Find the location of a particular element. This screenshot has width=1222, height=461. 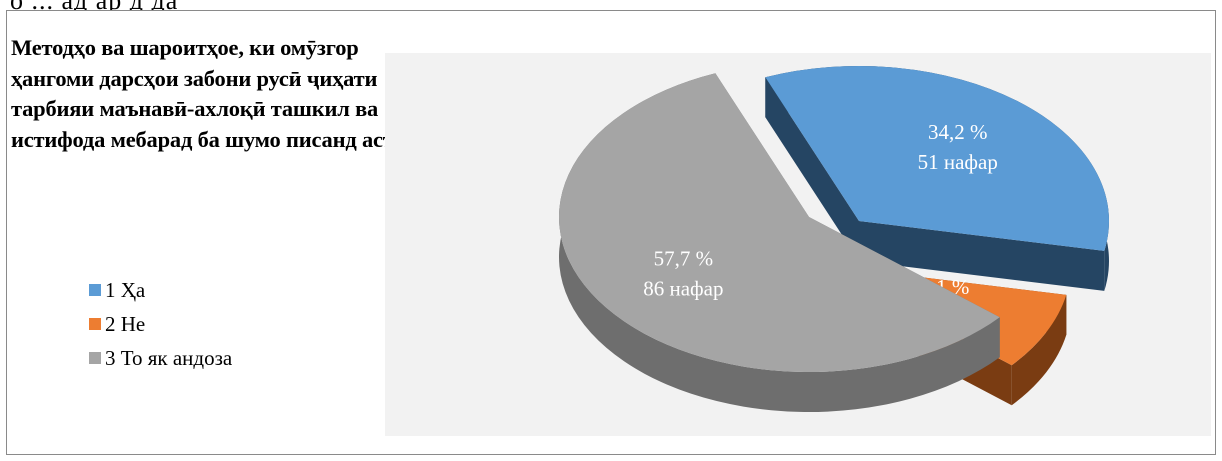

legend-label: 3 То як андоза is located at coordinates (169, 357).